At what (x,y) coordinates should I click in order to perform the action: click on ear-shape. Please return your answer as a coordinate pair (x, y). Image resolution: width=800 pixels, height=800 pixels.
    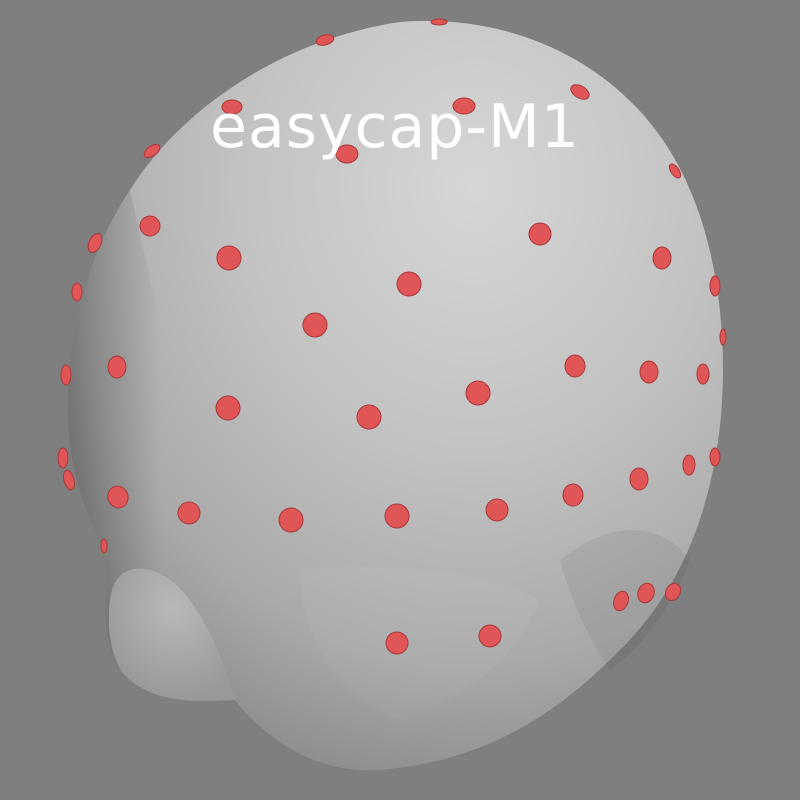
    Looking at the image, I should click on (171, 635).